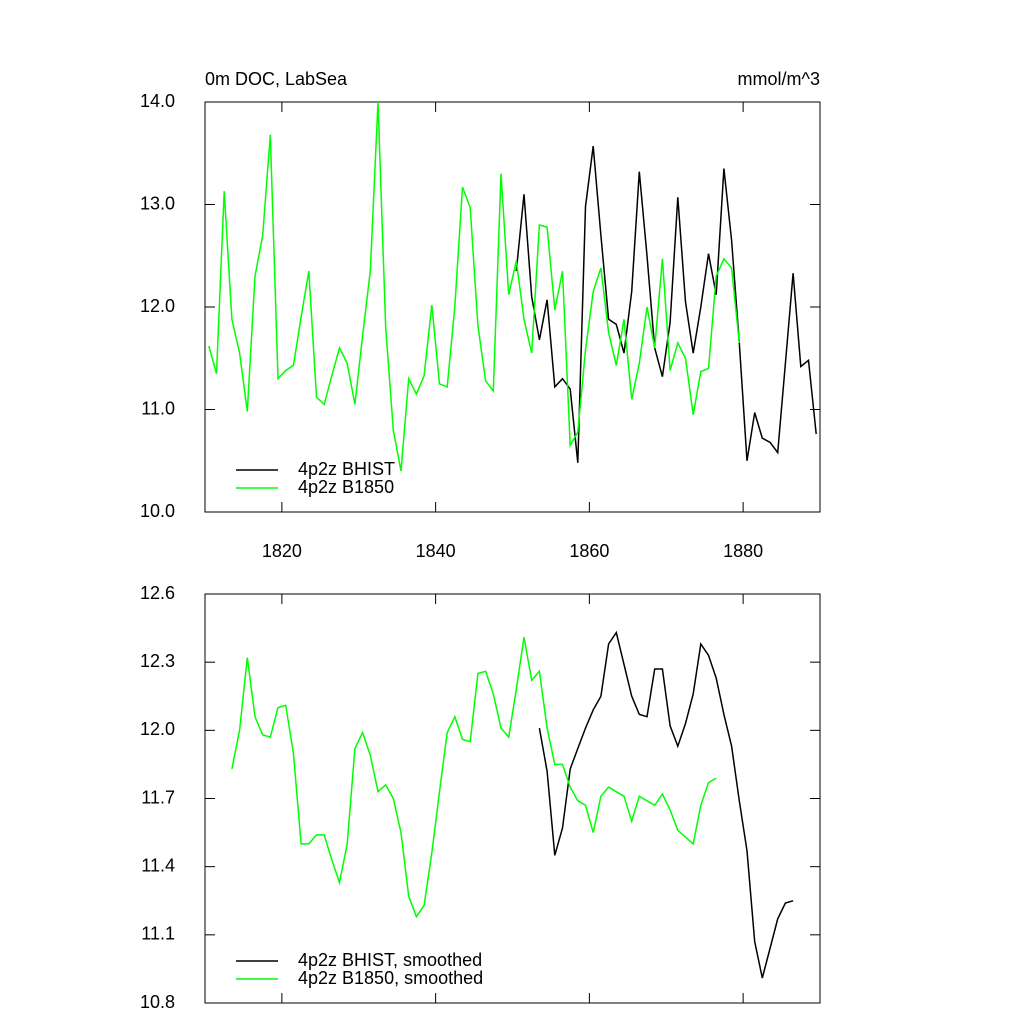  Describe the element at coordinates (157, 661) in the screenshot. I see `y-tick-label: 12.3` at that location.